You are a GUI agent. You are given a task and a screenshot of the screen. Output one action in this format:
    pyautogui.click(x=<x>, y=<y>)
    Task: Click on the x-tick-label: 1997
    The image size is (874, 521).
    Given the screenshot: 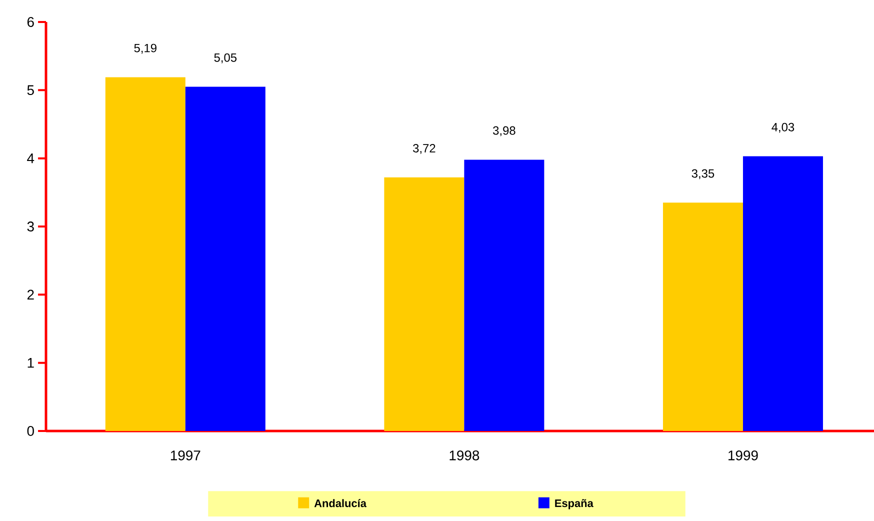 What is the action you would take?
    pyautogui.click(x=185, y=455)
    